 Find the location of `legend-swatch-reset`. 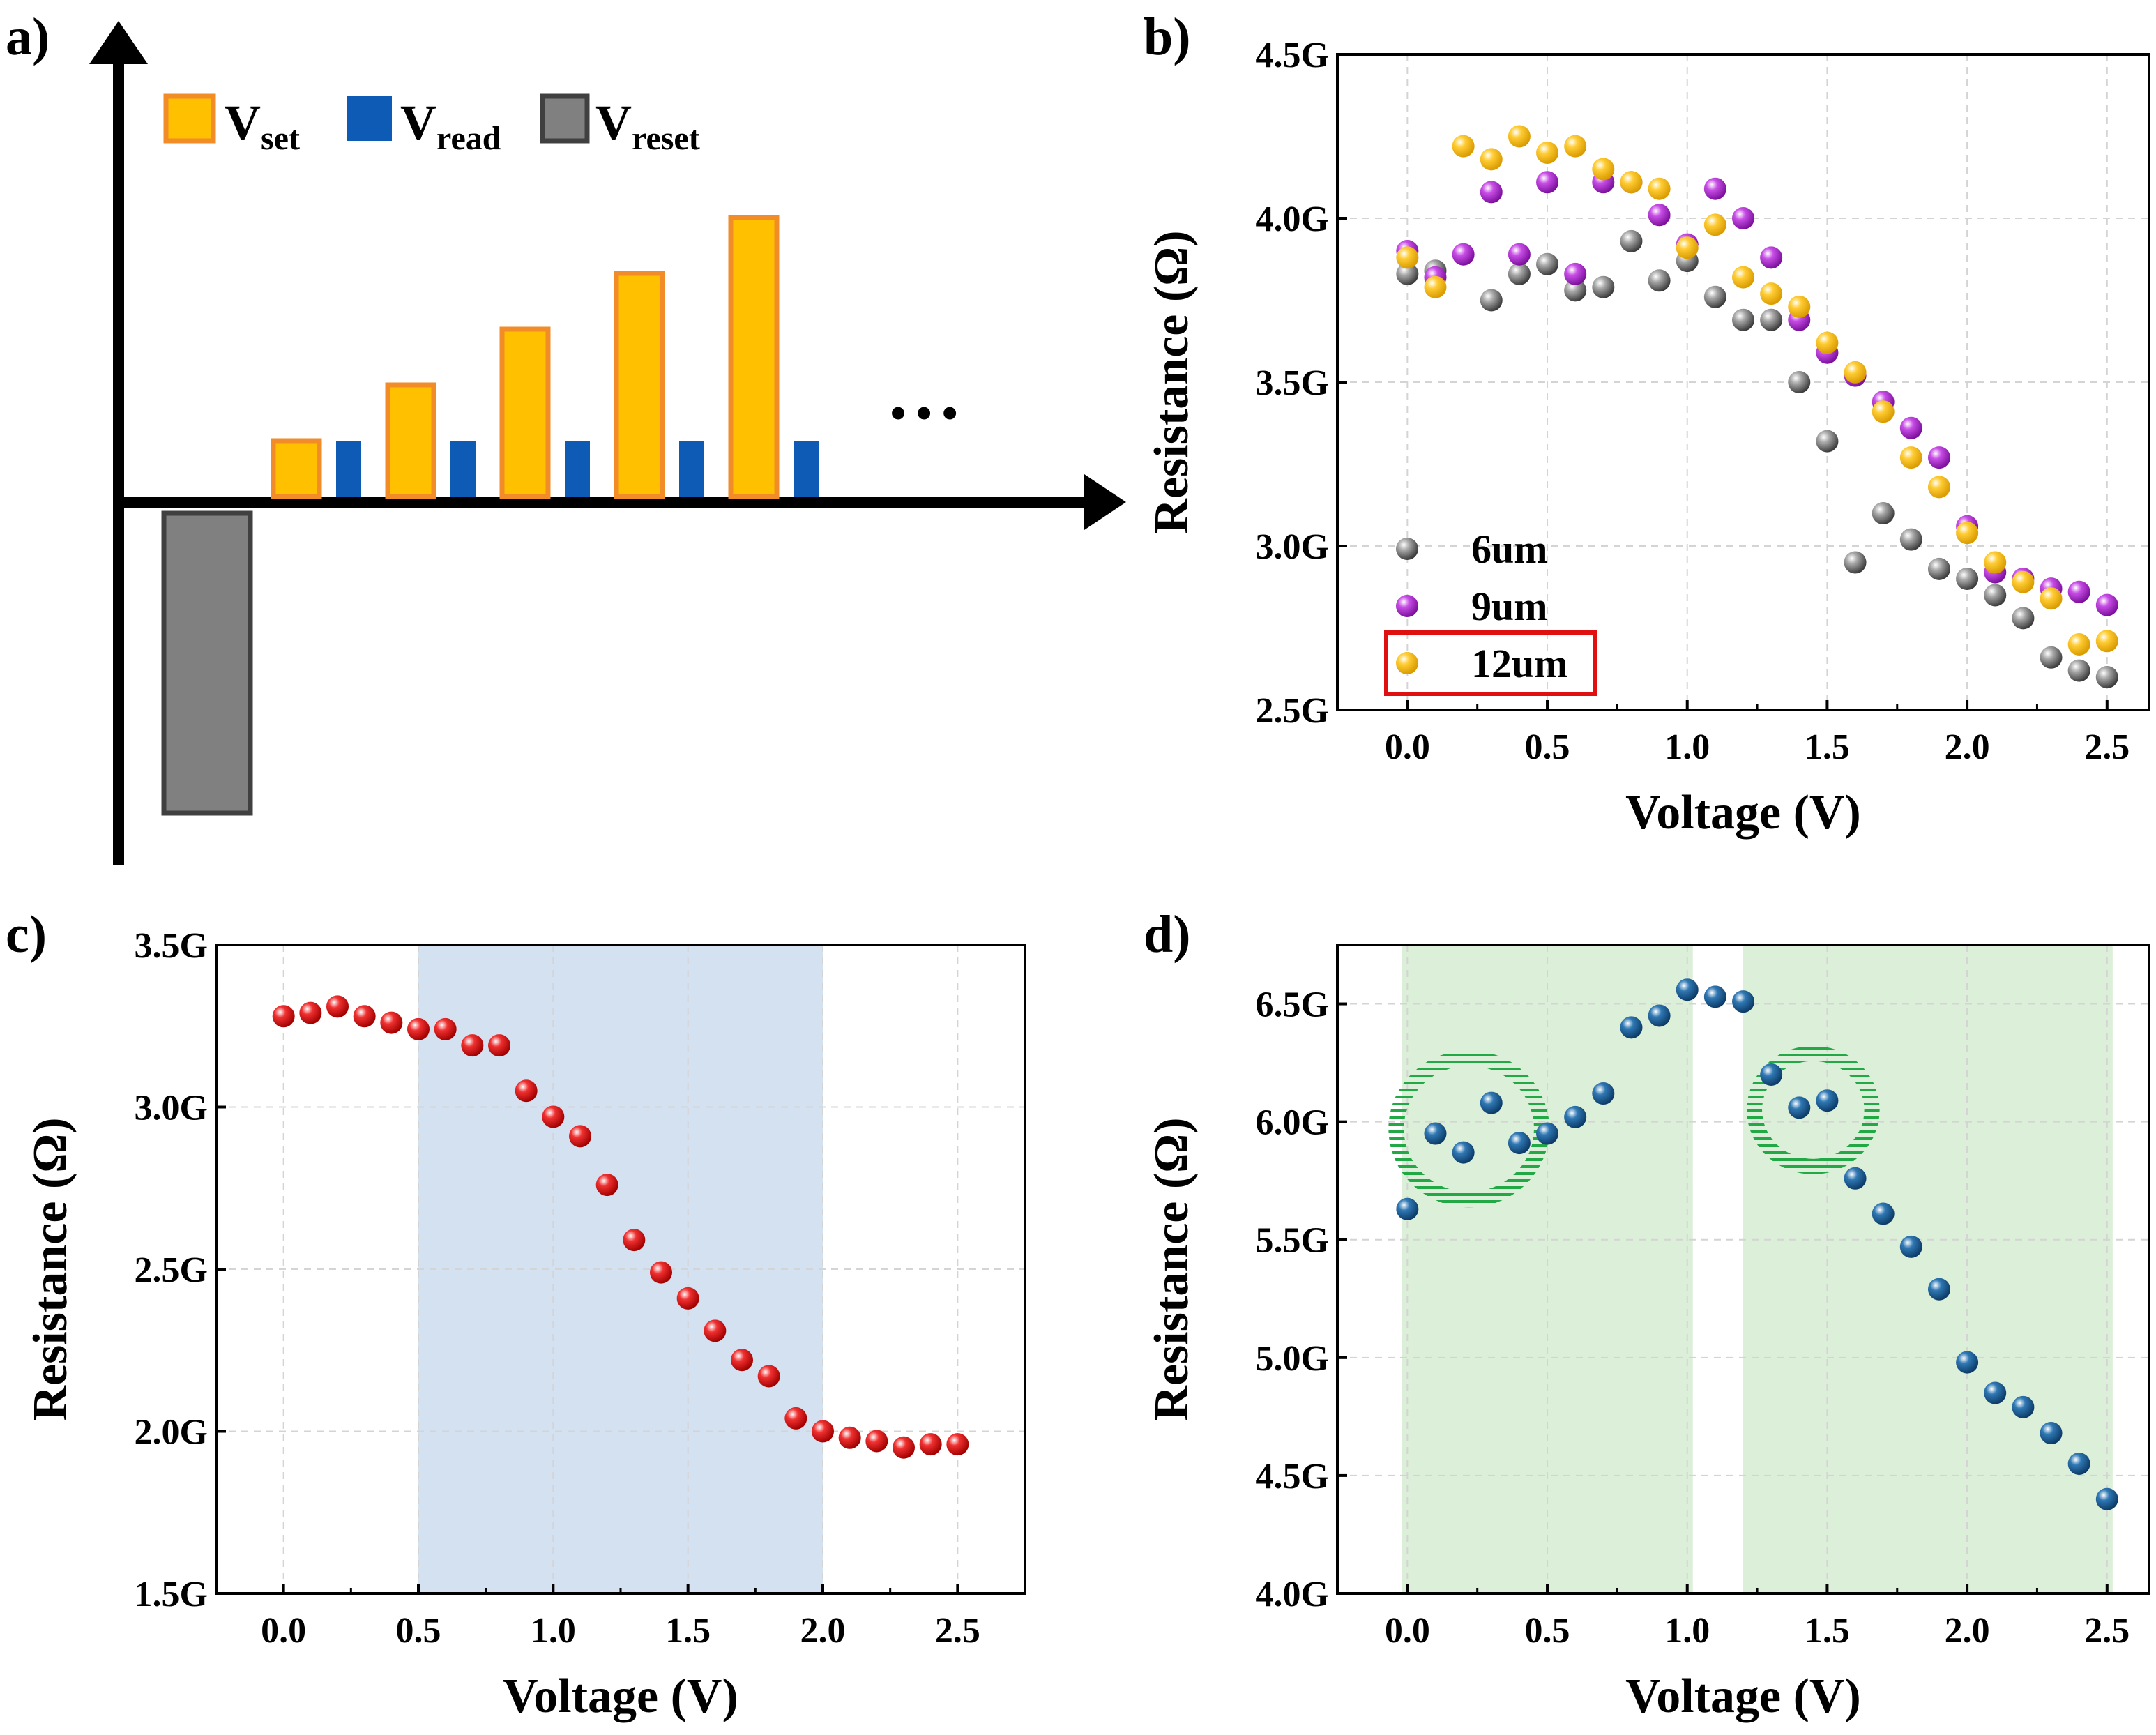

legend-swatch-reset is located at coordinates (565, 119).